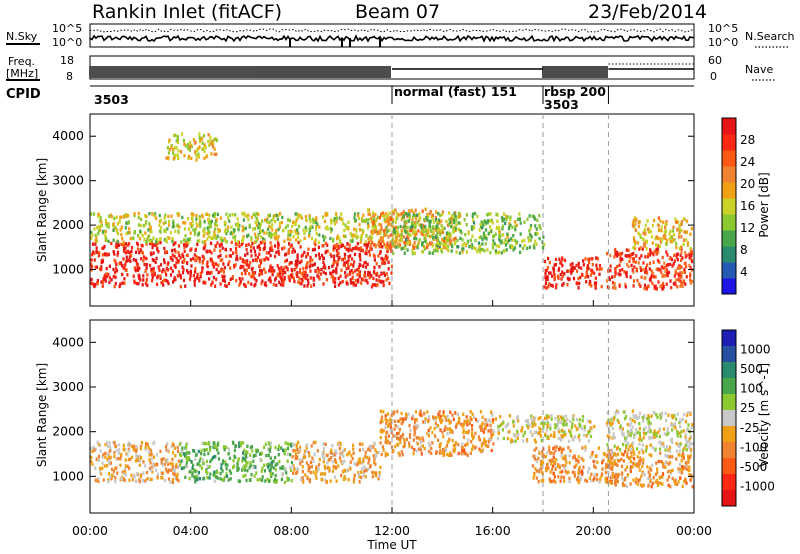 The image size is (800, 554). What do you see at coordinates (400, 35) in the screenshot?
I see `nsky-panel: N.Sky 10^5 10^0 10^5 10^0 N.Search` at bounding box center [400, 35].